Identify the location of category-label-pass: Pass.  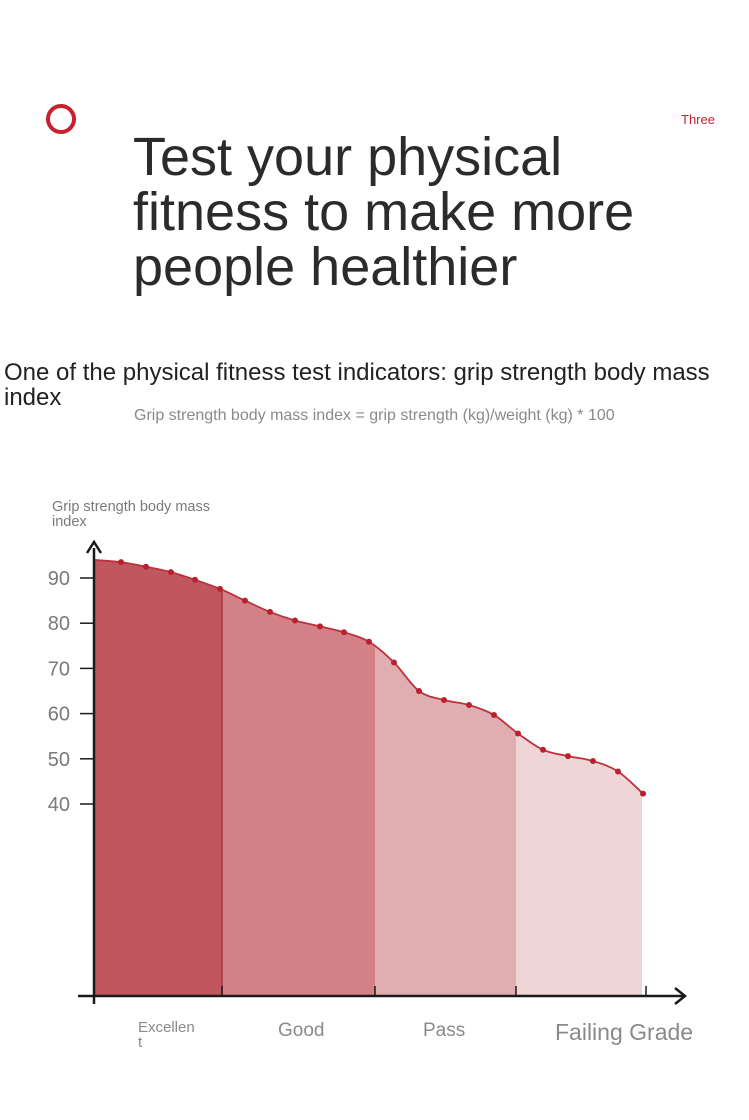
(444, 1030).